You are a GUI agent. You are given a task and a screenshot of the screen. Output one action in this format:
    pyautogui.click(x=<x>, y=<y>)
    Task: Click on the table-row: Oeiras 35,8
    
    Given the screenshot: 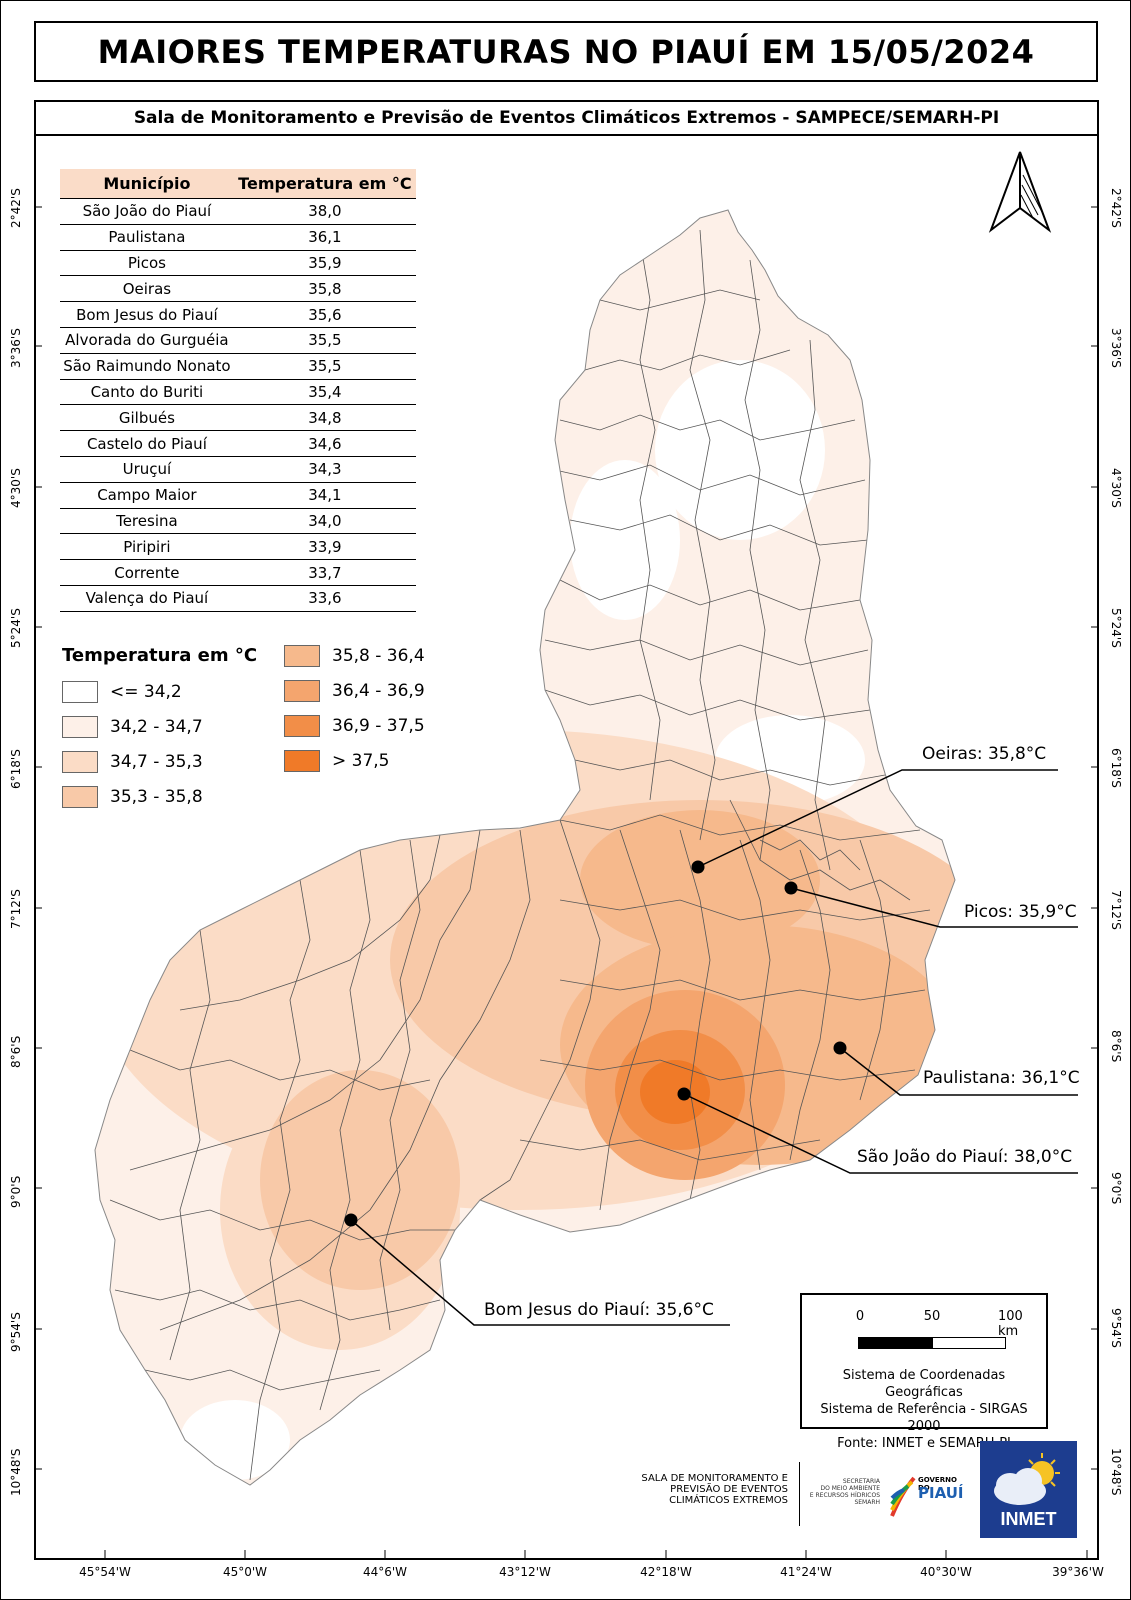 What is the action you would take?
    pyautogui.click(x=238, y=289)
    